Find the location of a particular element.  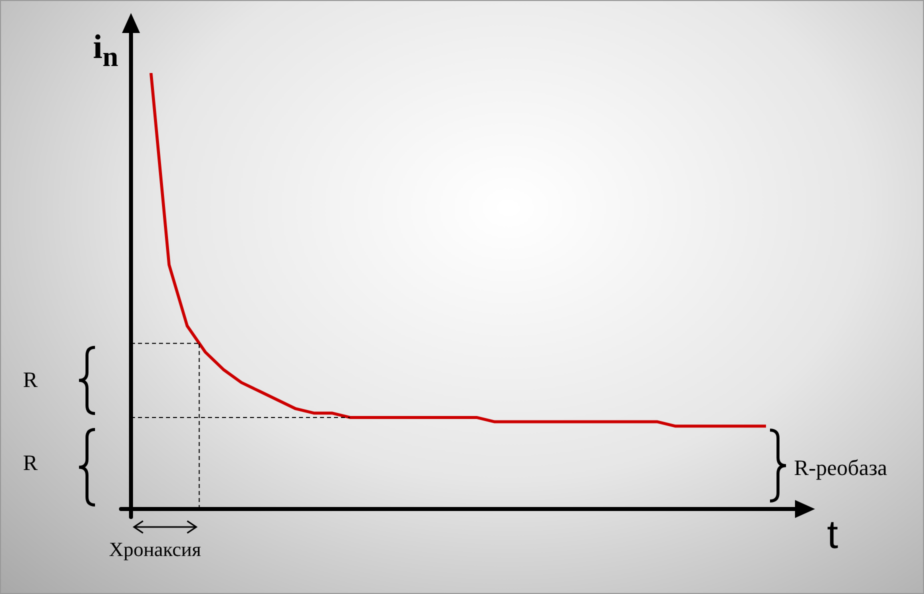

x-axis-title: t is located at coordinates (832, 535).